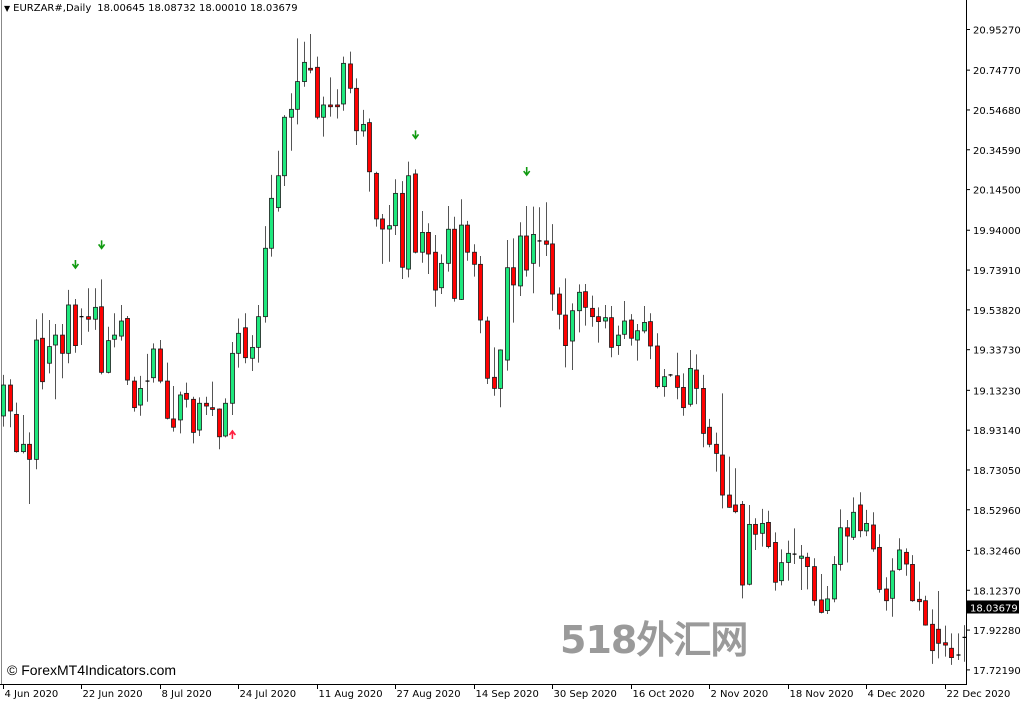  Describe the element at coordinates (101, 245) in the screenshot. I see `sell-arrow-icon` at that location.